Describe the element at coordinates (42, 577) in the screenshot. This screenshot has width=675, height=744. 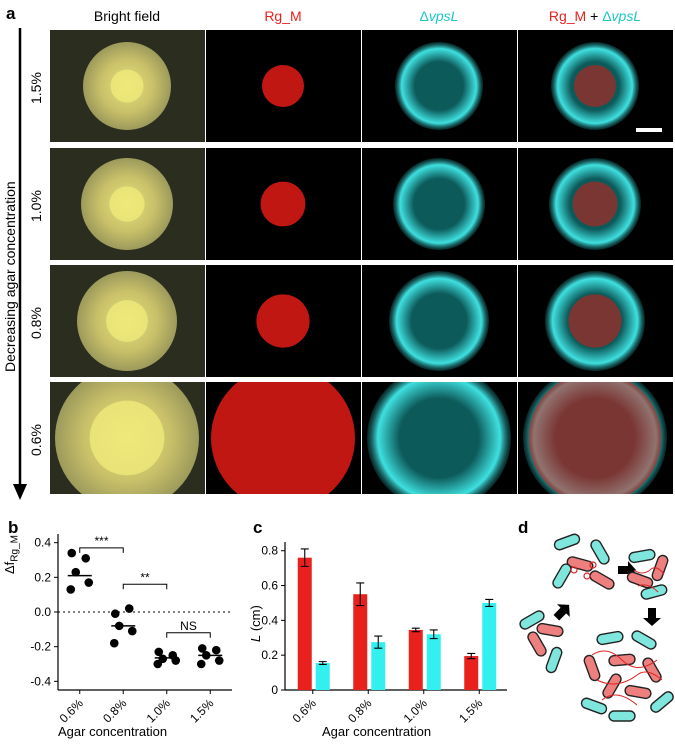
I see `panel-b-y-tick-label: 0.2` at that location.